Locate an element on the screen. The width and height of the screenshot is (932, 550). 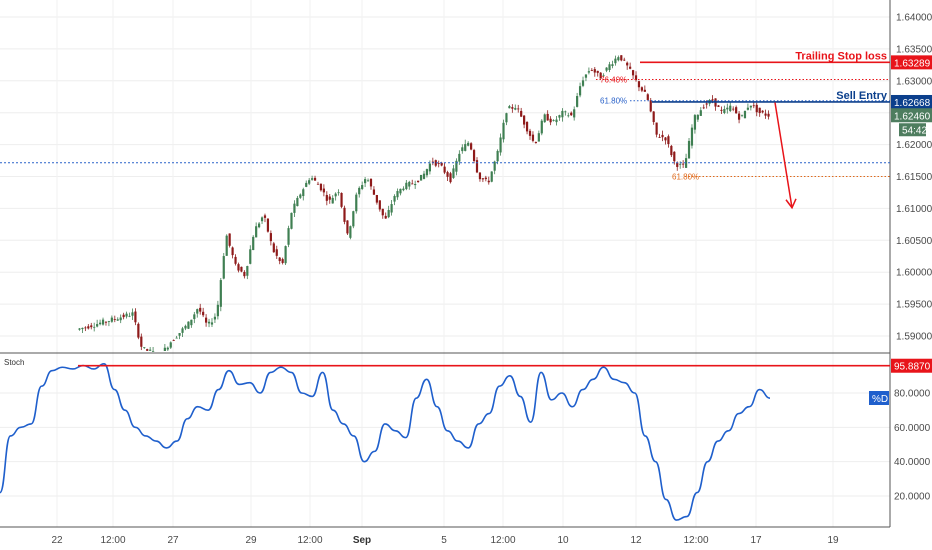
stoch-overlays: 95.8870 %D is located at coordinates (505, 381).